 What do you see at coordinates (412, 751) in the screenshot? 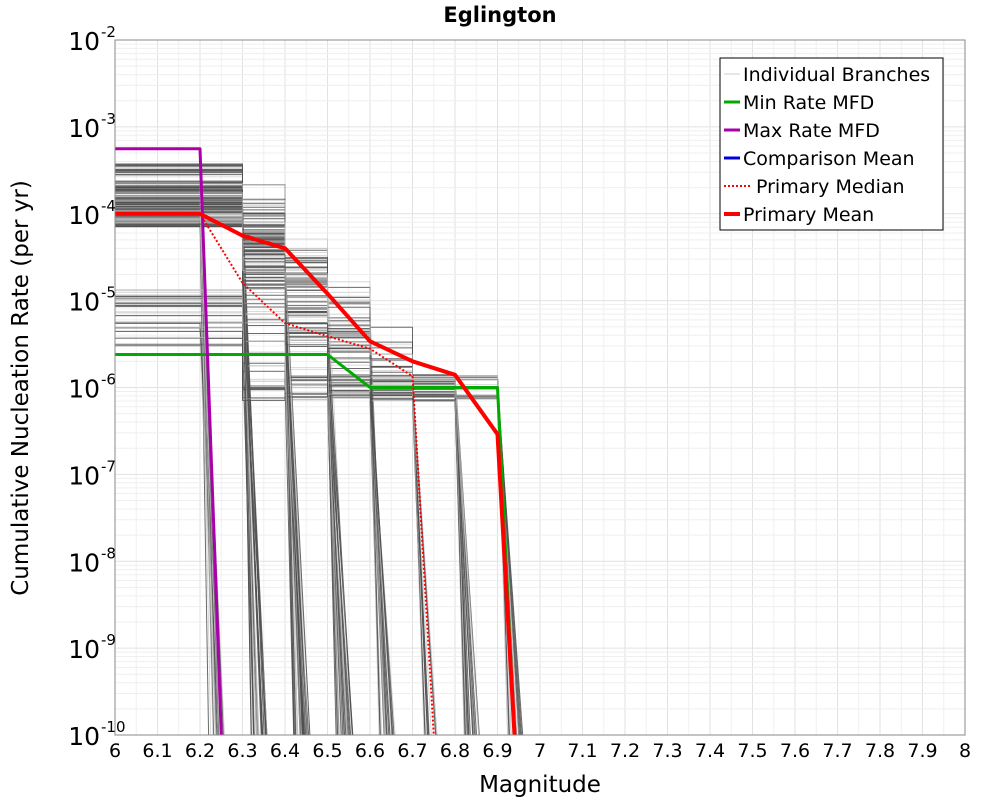
I see `x-tick-label: 6.7` at bounding box center [412, 751].